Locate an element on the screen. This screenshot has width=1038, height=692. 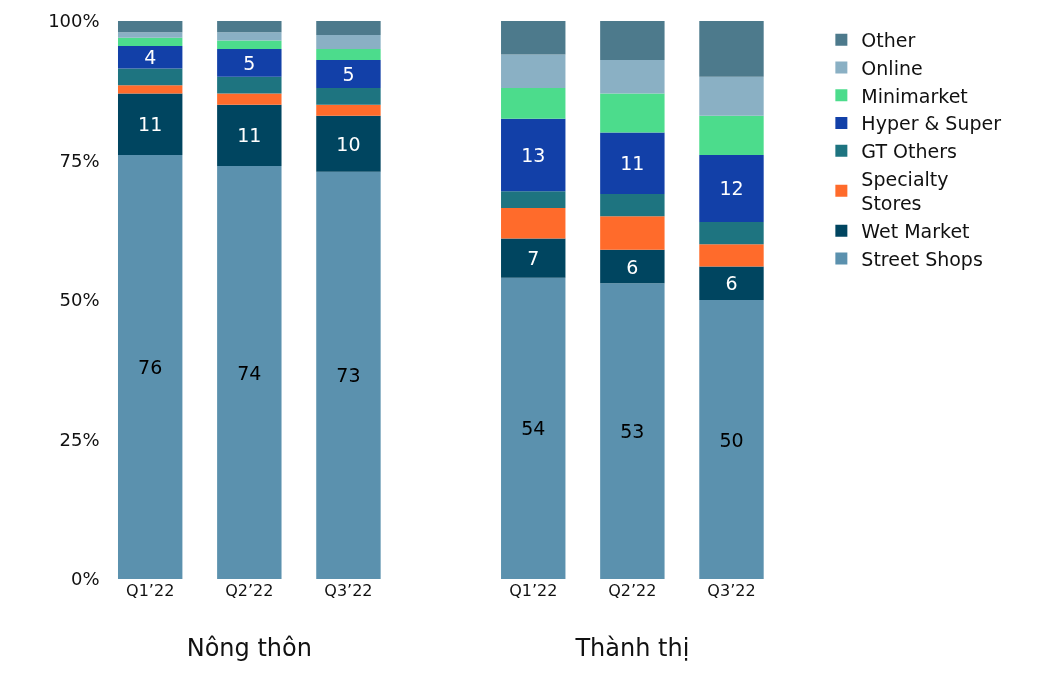
data-label: 73 is located at coordinates (348, 375).